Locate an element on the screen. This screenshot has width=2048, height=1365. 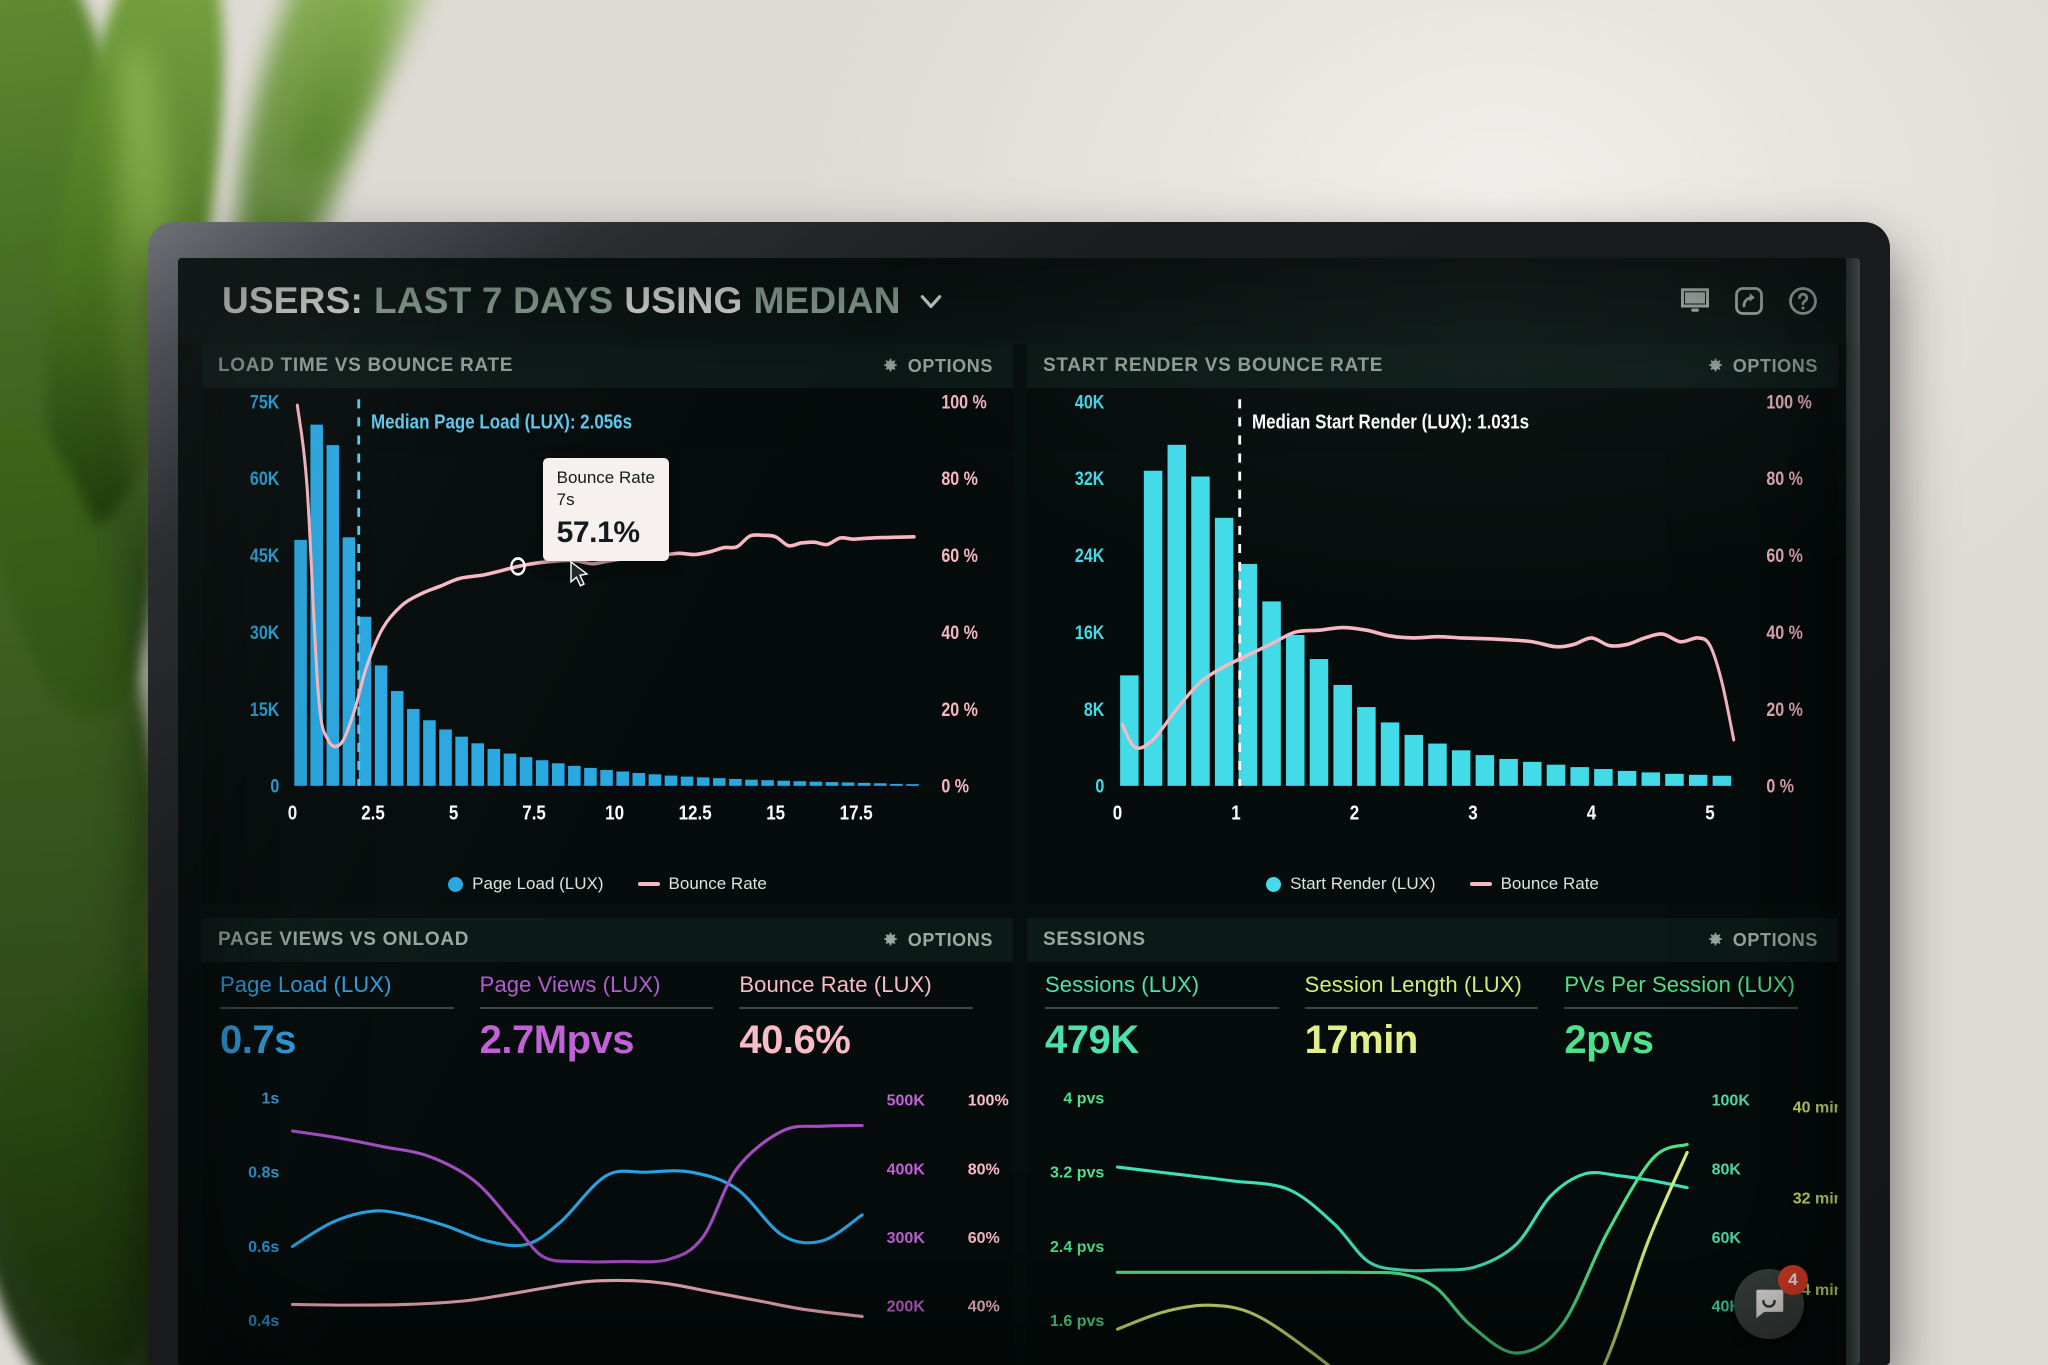
chart-legend: Start Render (LUX) Bounce Rate is located at coordinates (1432, 889).